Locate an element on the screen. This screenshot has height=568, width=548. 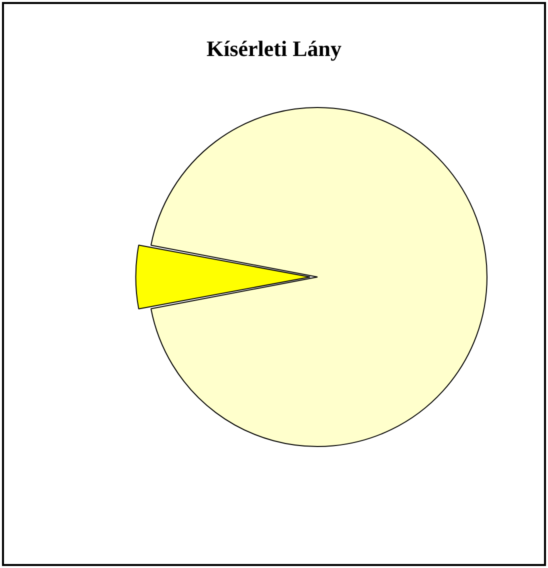
chart-title: Kísérleti Lány is located at coordinates (274, 49).